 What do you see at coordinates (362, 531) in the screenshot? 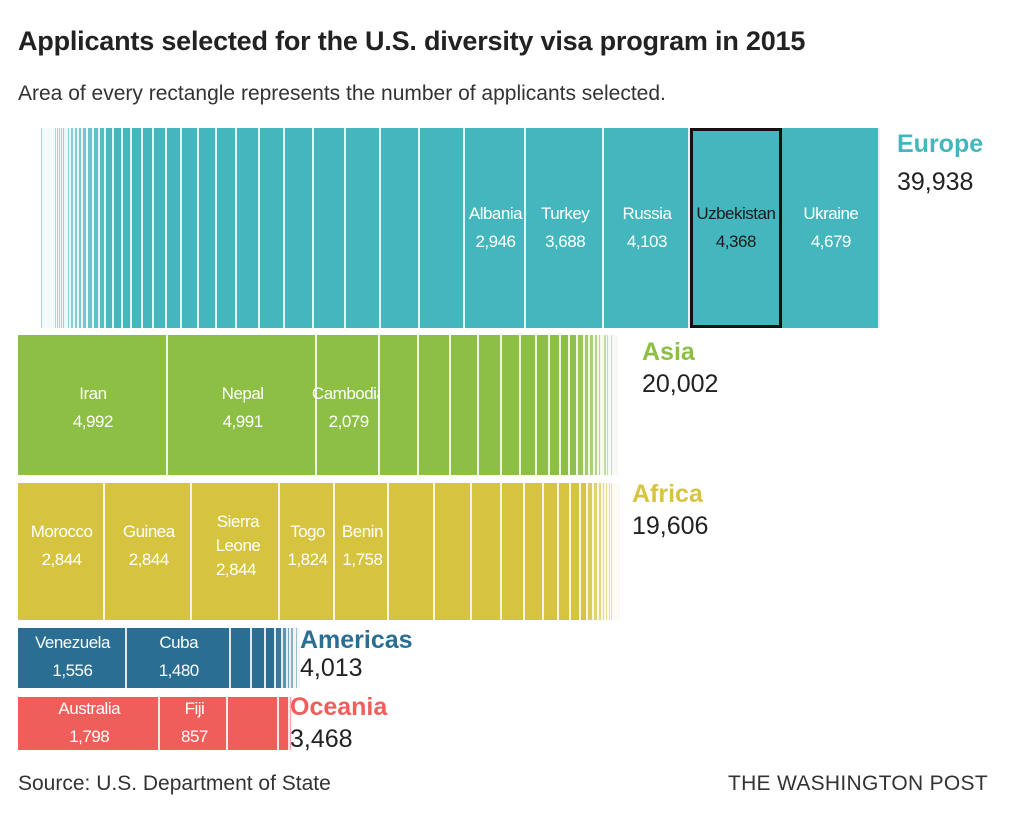
I see `country-name-label: Benin` at bounding box center [362, 531].